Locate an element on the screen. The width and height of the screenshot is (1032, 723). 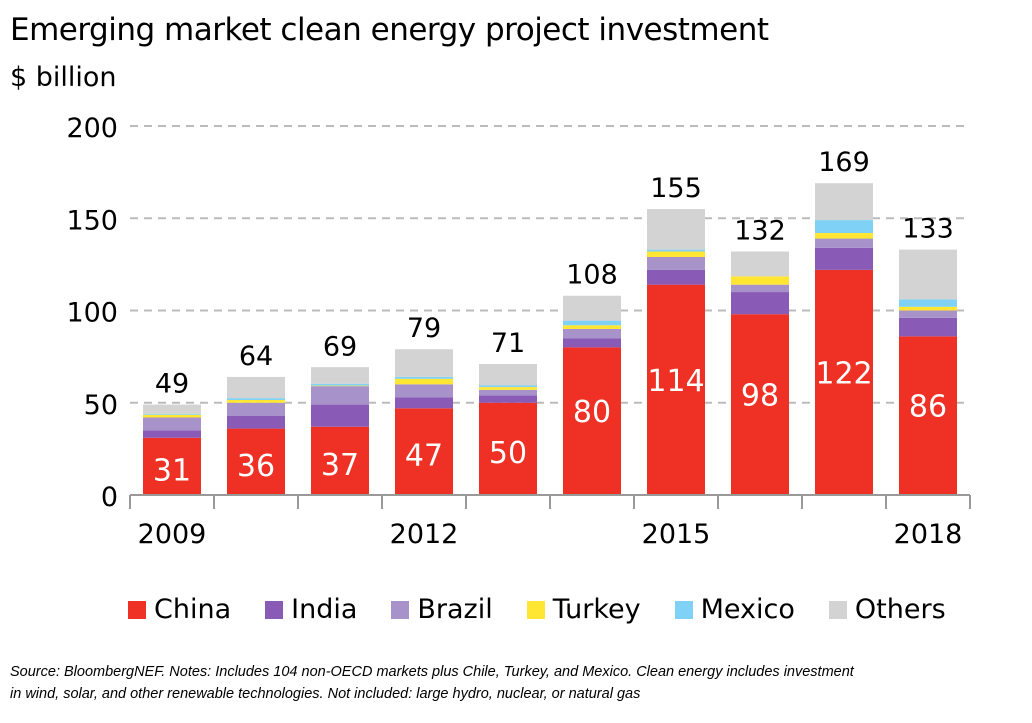
legend-item-turkey: Turkey is located at coordinates (583, 609).